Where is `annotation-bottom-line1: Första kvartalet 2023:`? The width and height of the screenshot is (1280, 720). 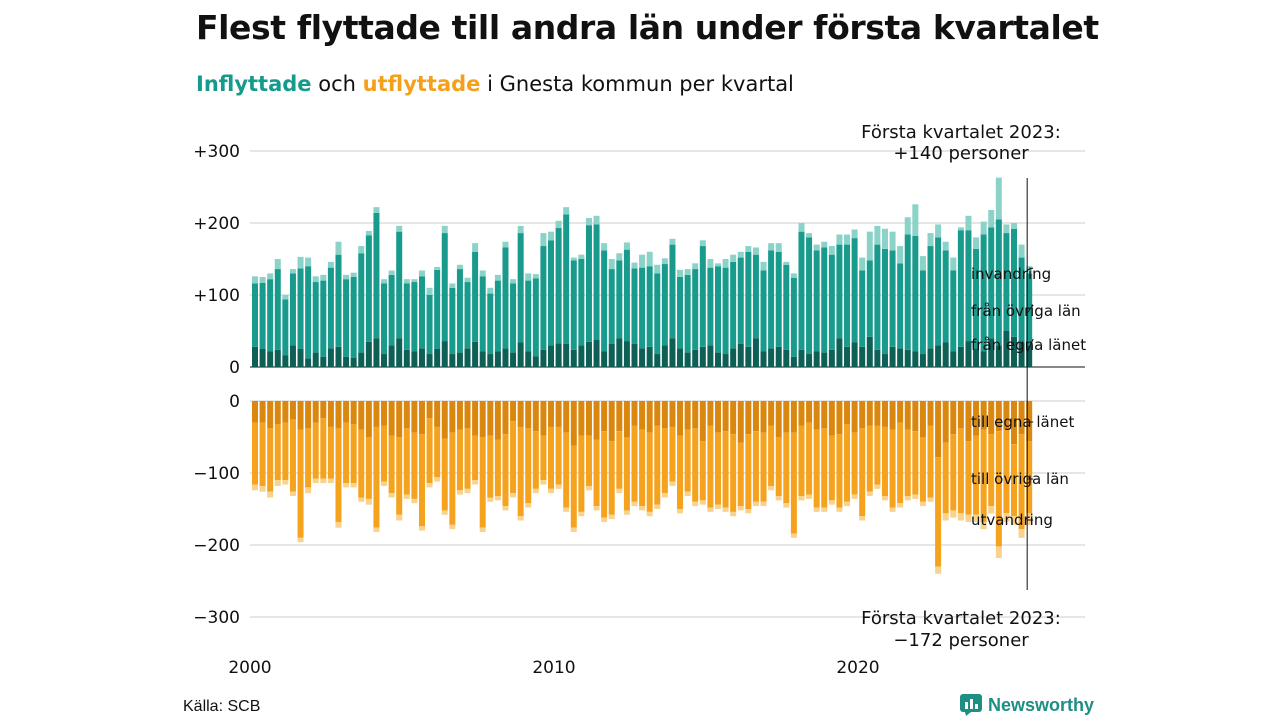 annotation-bottom-line1: Första kvartalet 2023: is located at coordinates (961, 618).